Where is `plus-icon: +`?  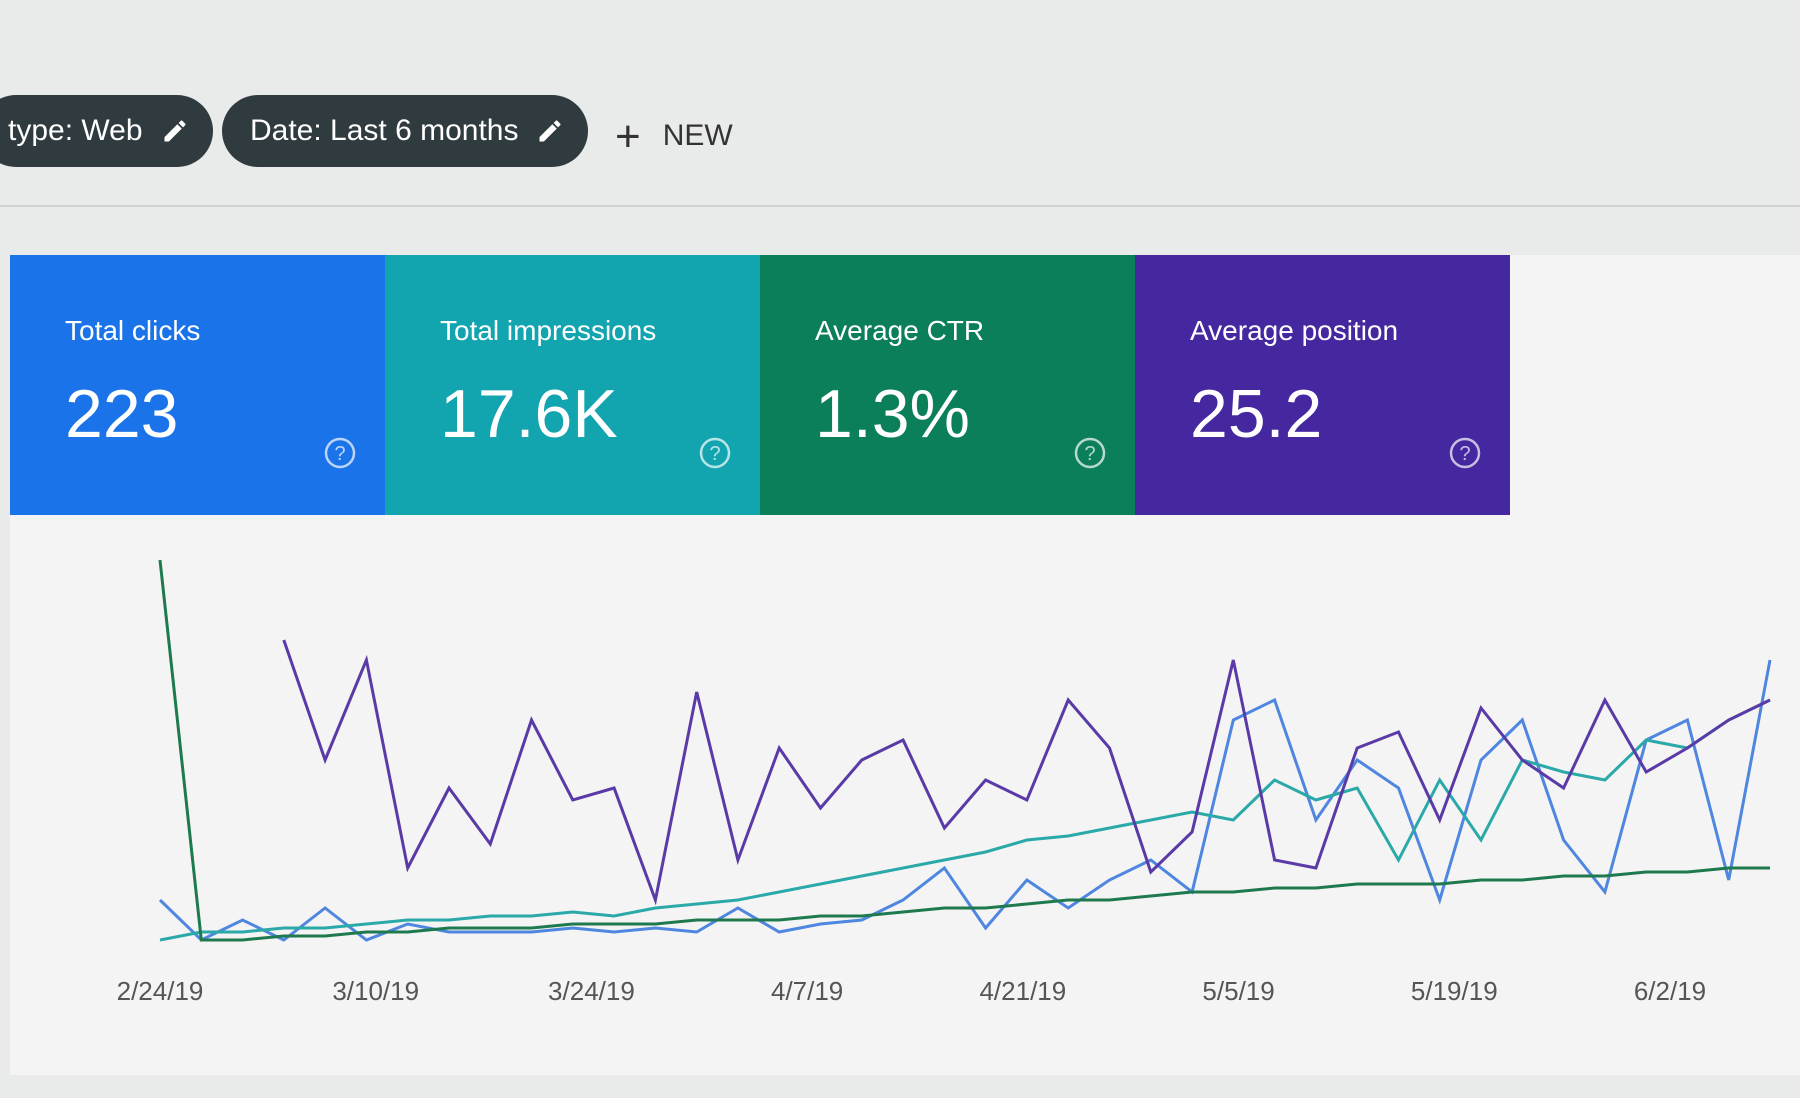
plus-icon: + is located at coordinates (628, 136).